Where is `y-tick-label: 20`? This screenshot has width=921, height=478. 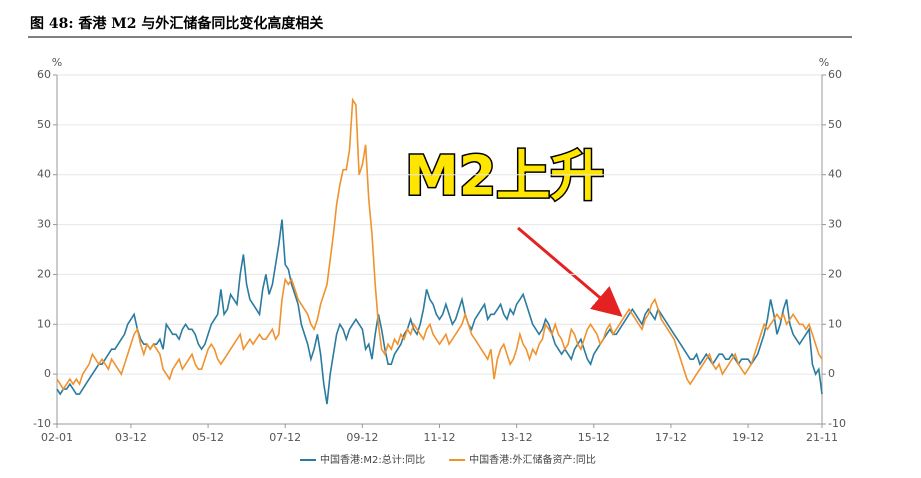
y-tick-label: 20 is located at coordinates (44, 273).